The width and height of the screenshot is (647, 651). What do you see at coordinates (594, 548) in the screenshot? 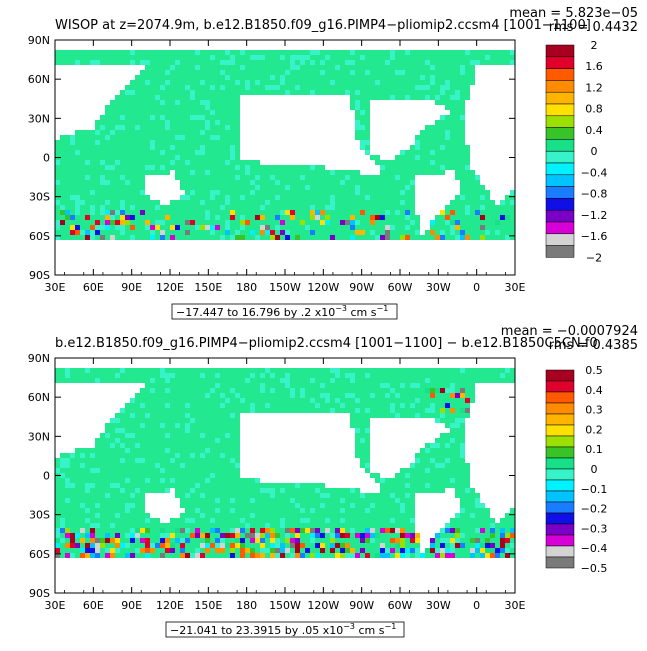
I see `colorbar-label: −0.4` at bounding box center [594, 548].